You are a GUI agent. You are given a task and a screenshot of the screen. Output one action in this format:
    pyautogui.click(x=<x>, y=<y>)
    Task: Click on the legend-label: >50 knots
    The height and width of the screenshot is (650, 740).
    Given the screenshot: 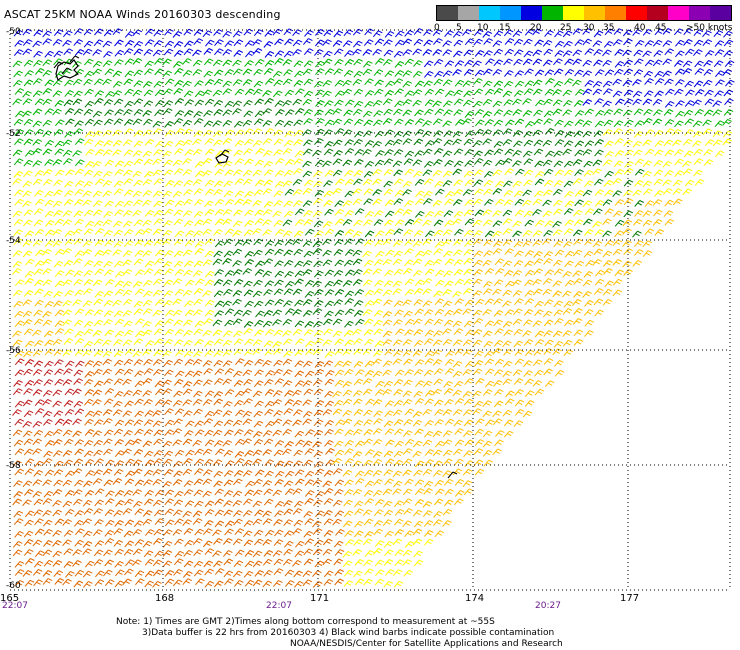 What is the action you would take?
    pyautogui.click(x=709, y=28)
    